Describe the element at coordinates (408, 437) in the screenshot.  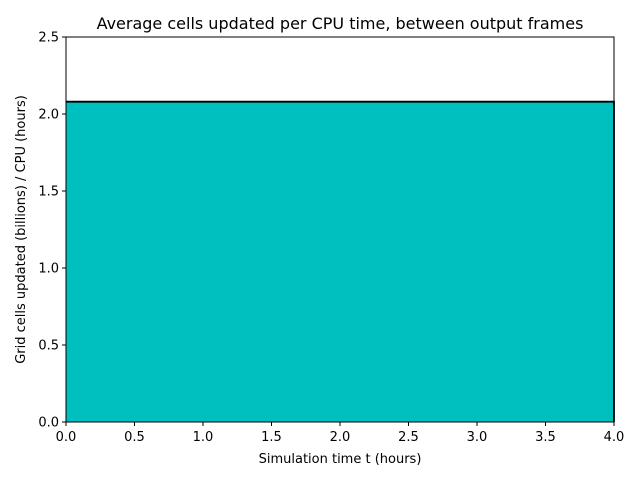
I see `x-tick-label: 2.5` at that location.